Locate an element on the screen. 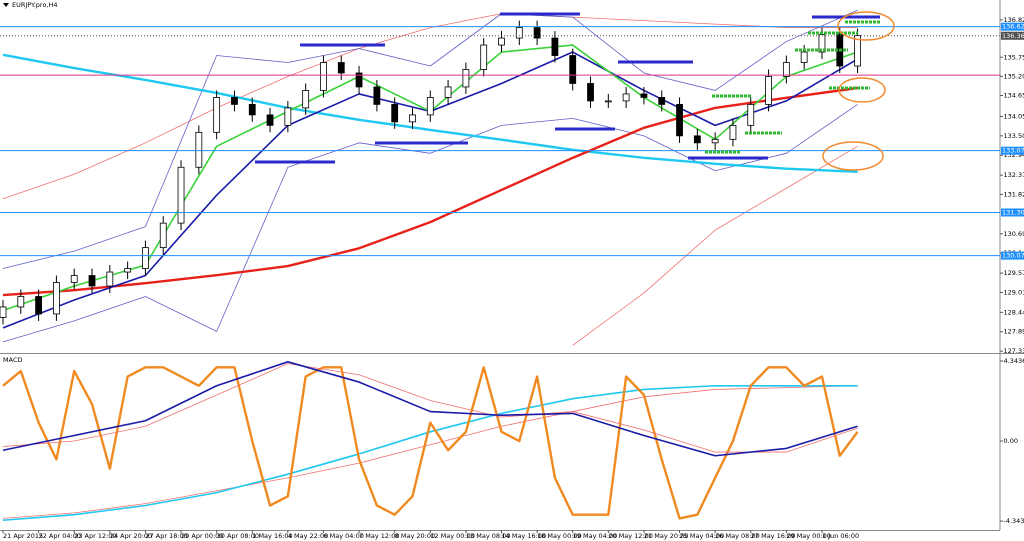  x-tick-label: 13 May 08:00 is located at coordinates (488, 536).